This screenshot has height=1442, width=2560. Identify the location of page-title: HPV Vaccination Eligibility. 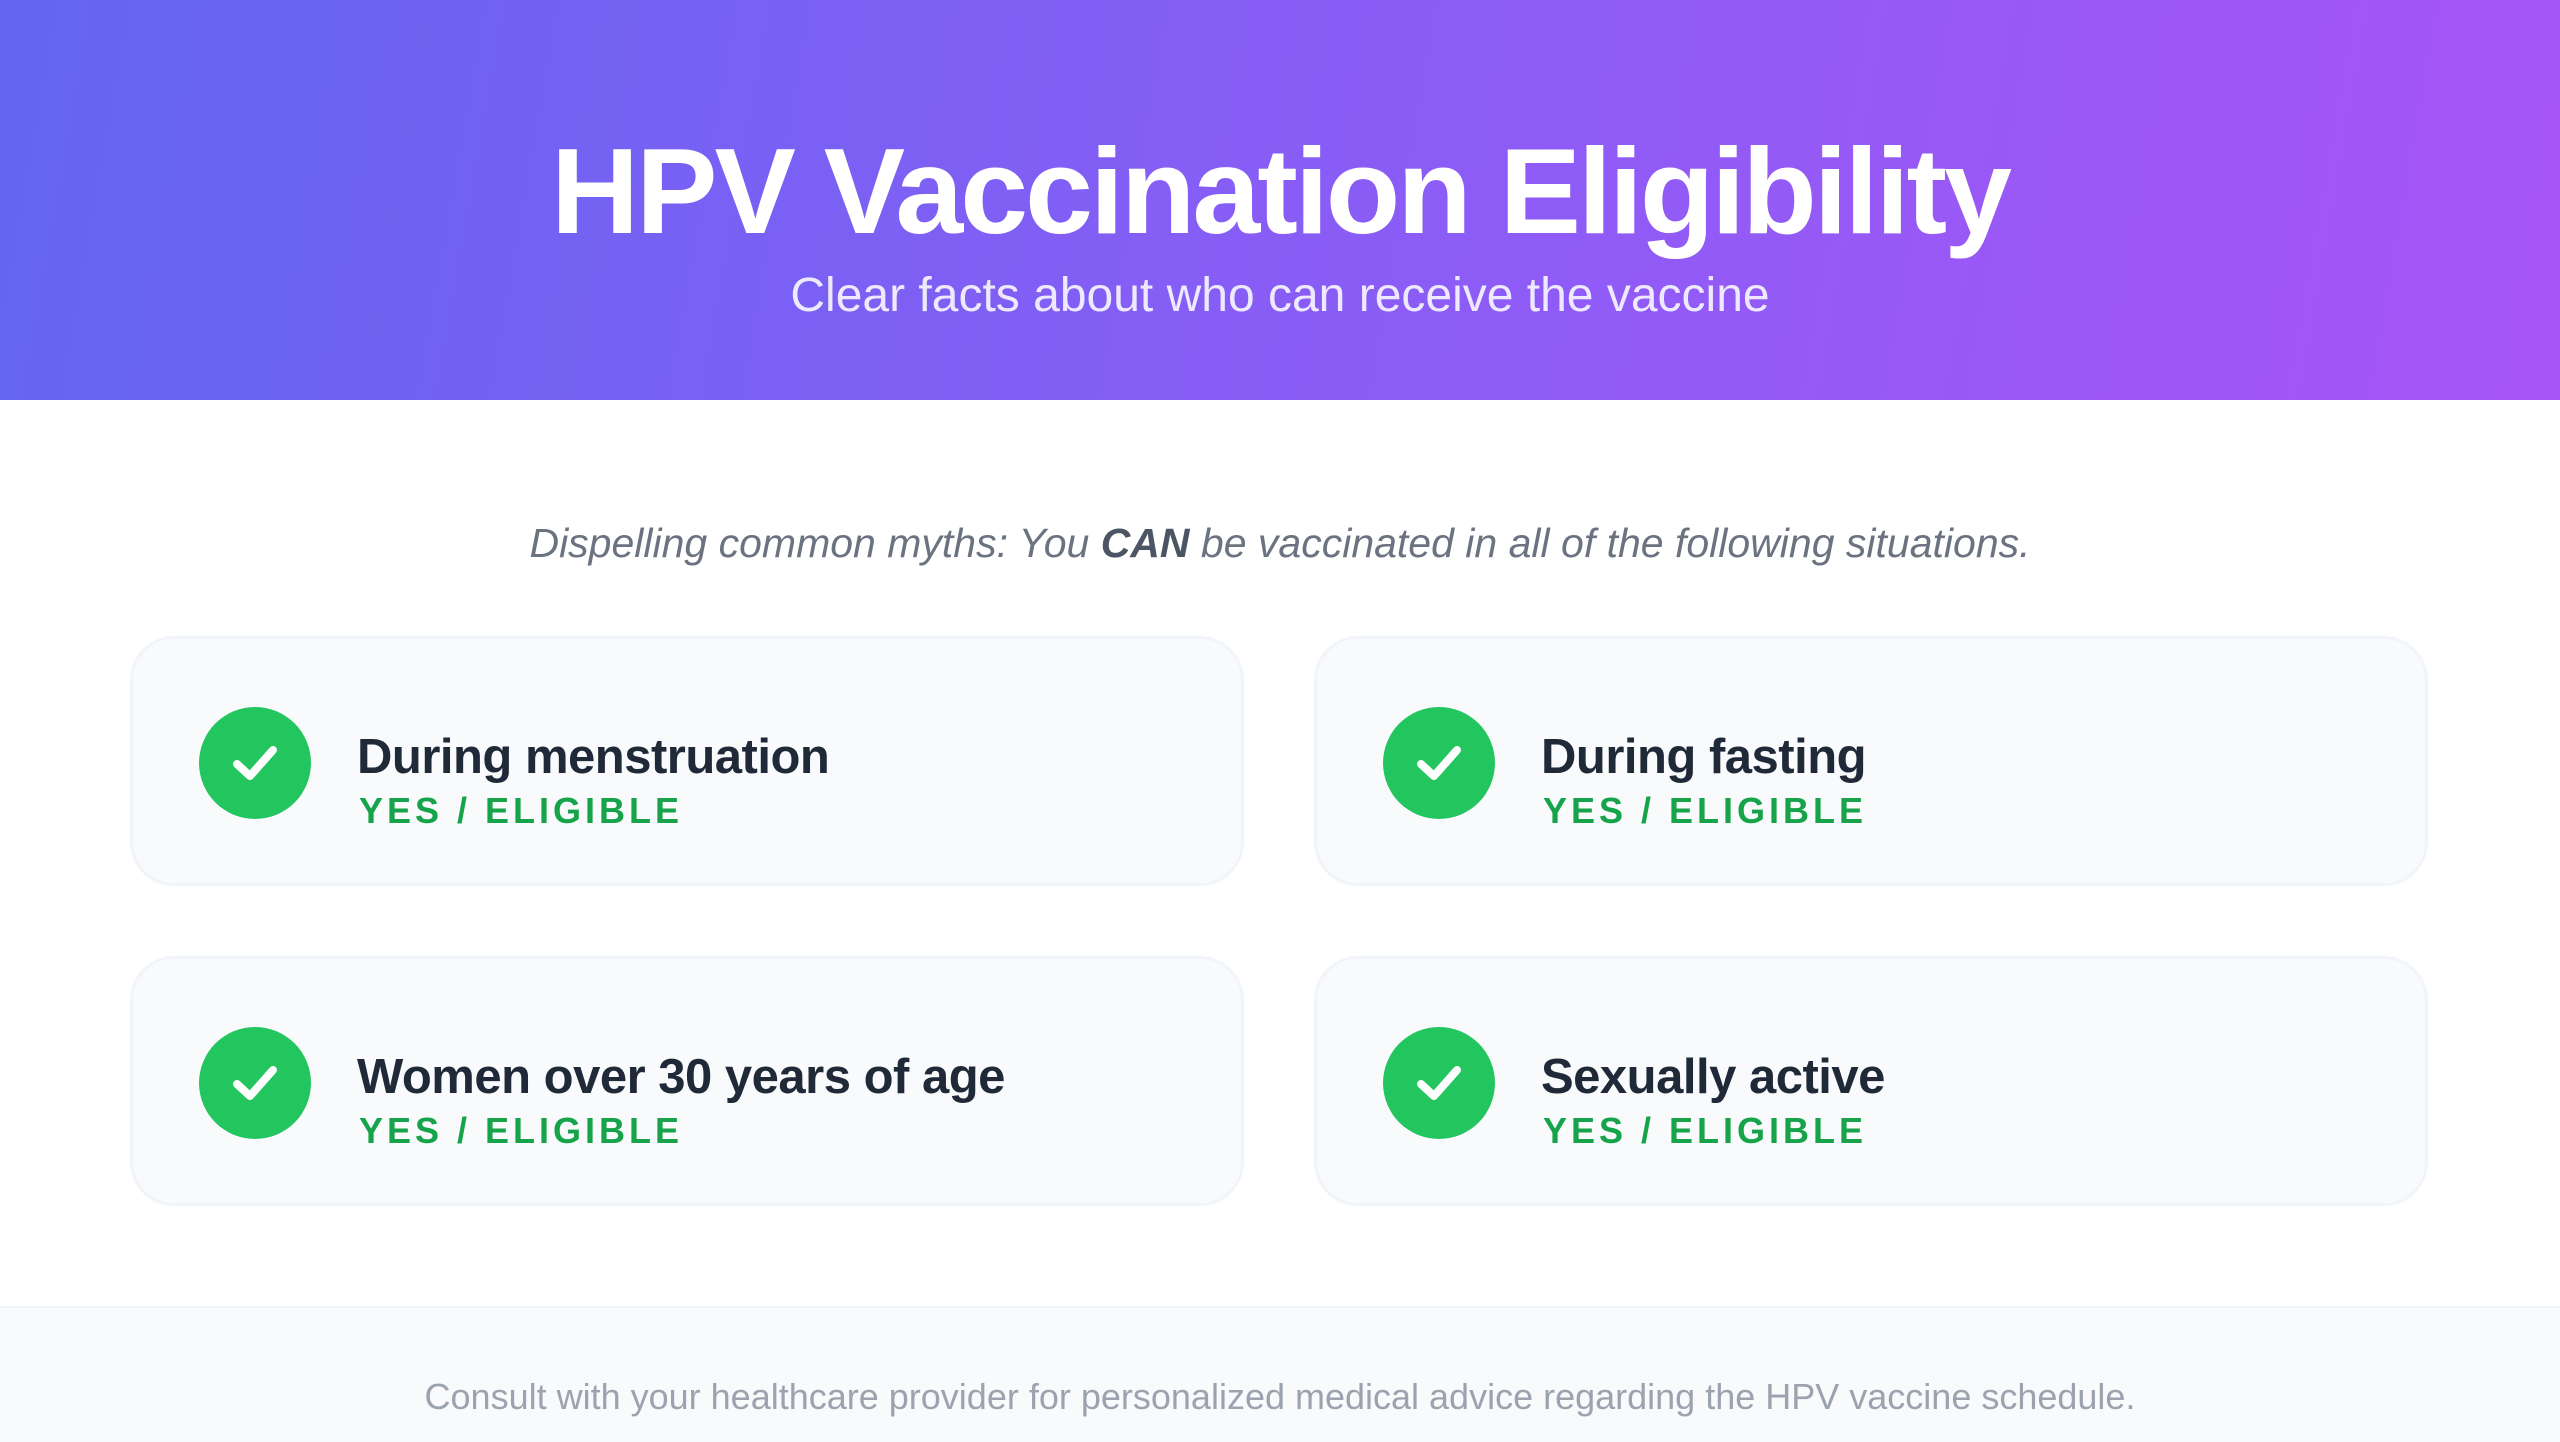
(1281, 191).